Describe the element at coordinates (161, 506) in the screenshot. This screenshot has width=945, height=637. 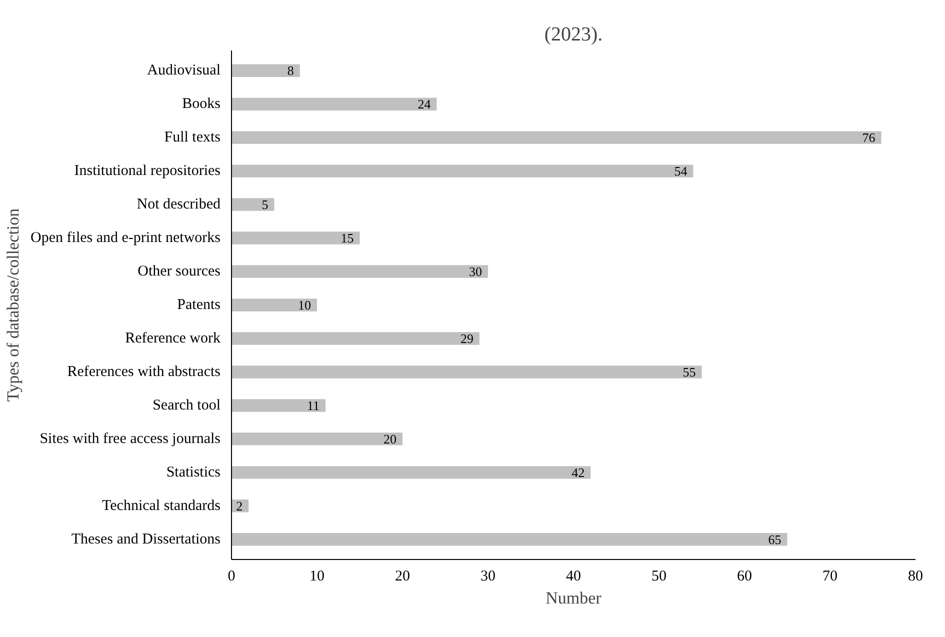
I see `y-tick-label: Technical standards` at that location.